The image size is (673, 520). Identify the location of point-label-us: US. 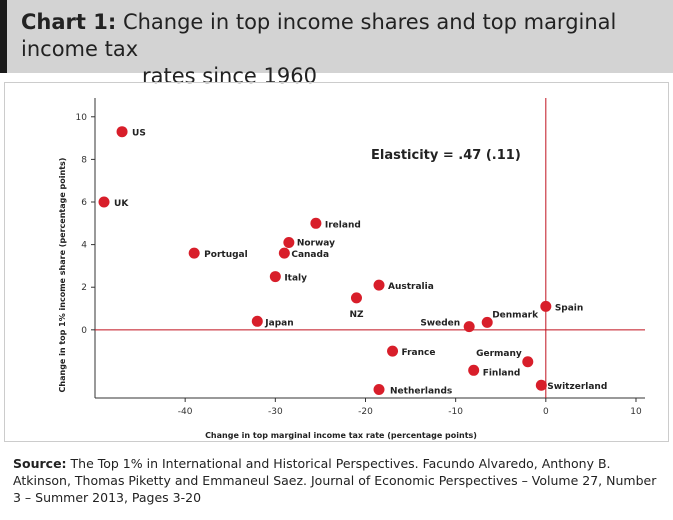
(139, 134).